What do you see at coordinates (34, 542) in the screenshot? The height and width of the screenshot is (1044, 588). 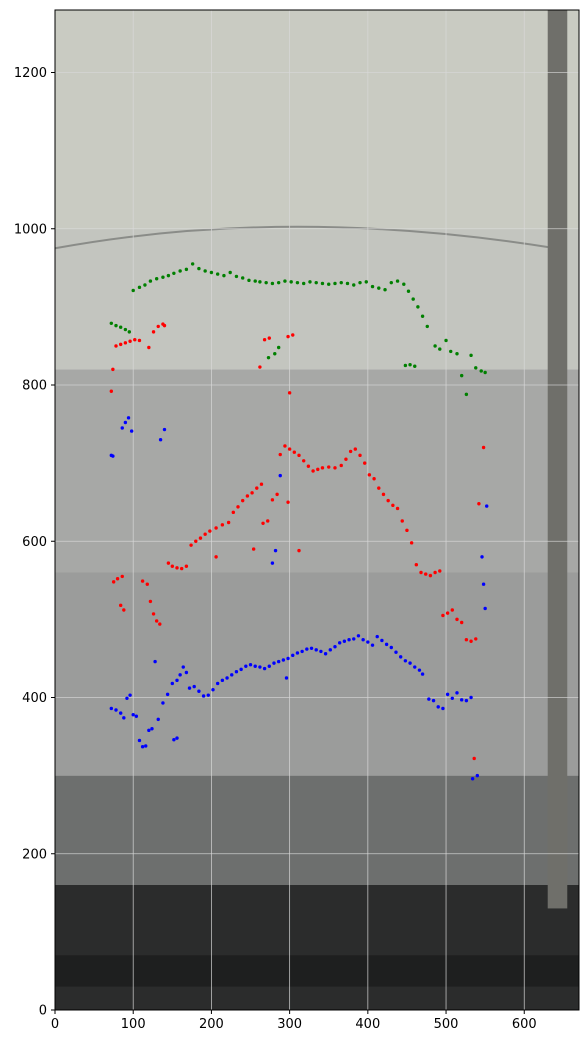 I see `y-tick-label: 600` at bounding box center [34, 542].